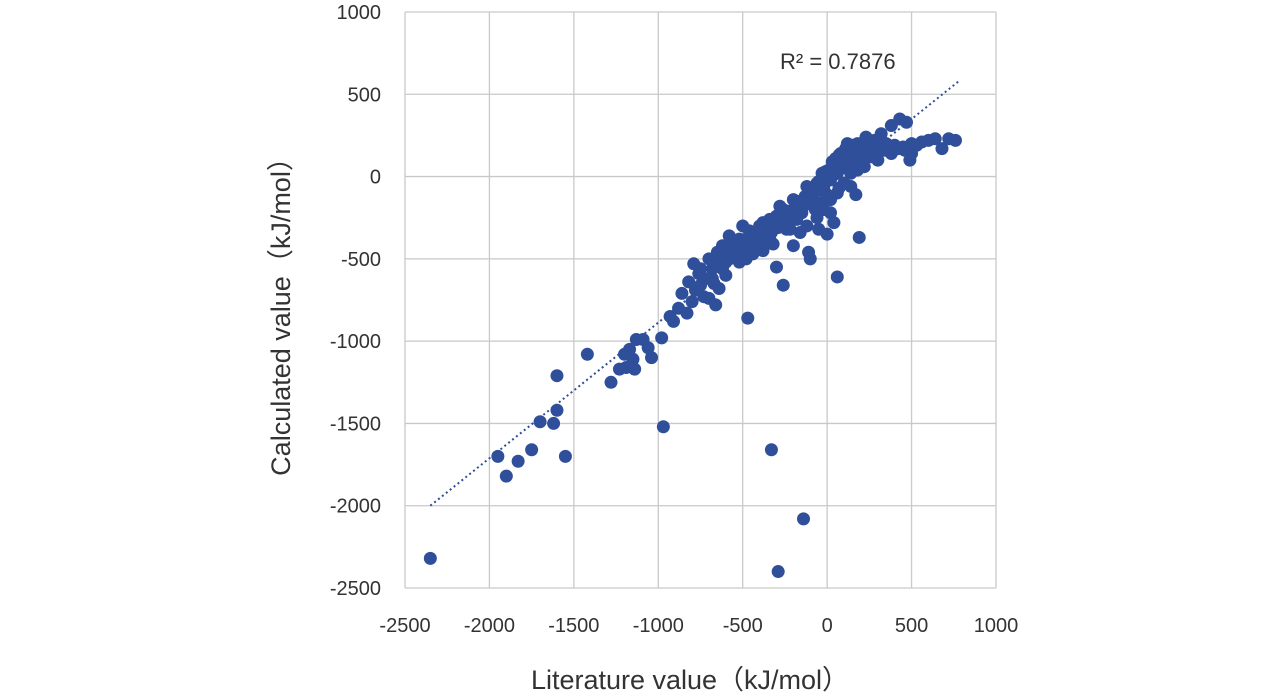 The image size is (1284, 698). I want to click on r-squared-label: R² = 0.7876, so click(838, 61).